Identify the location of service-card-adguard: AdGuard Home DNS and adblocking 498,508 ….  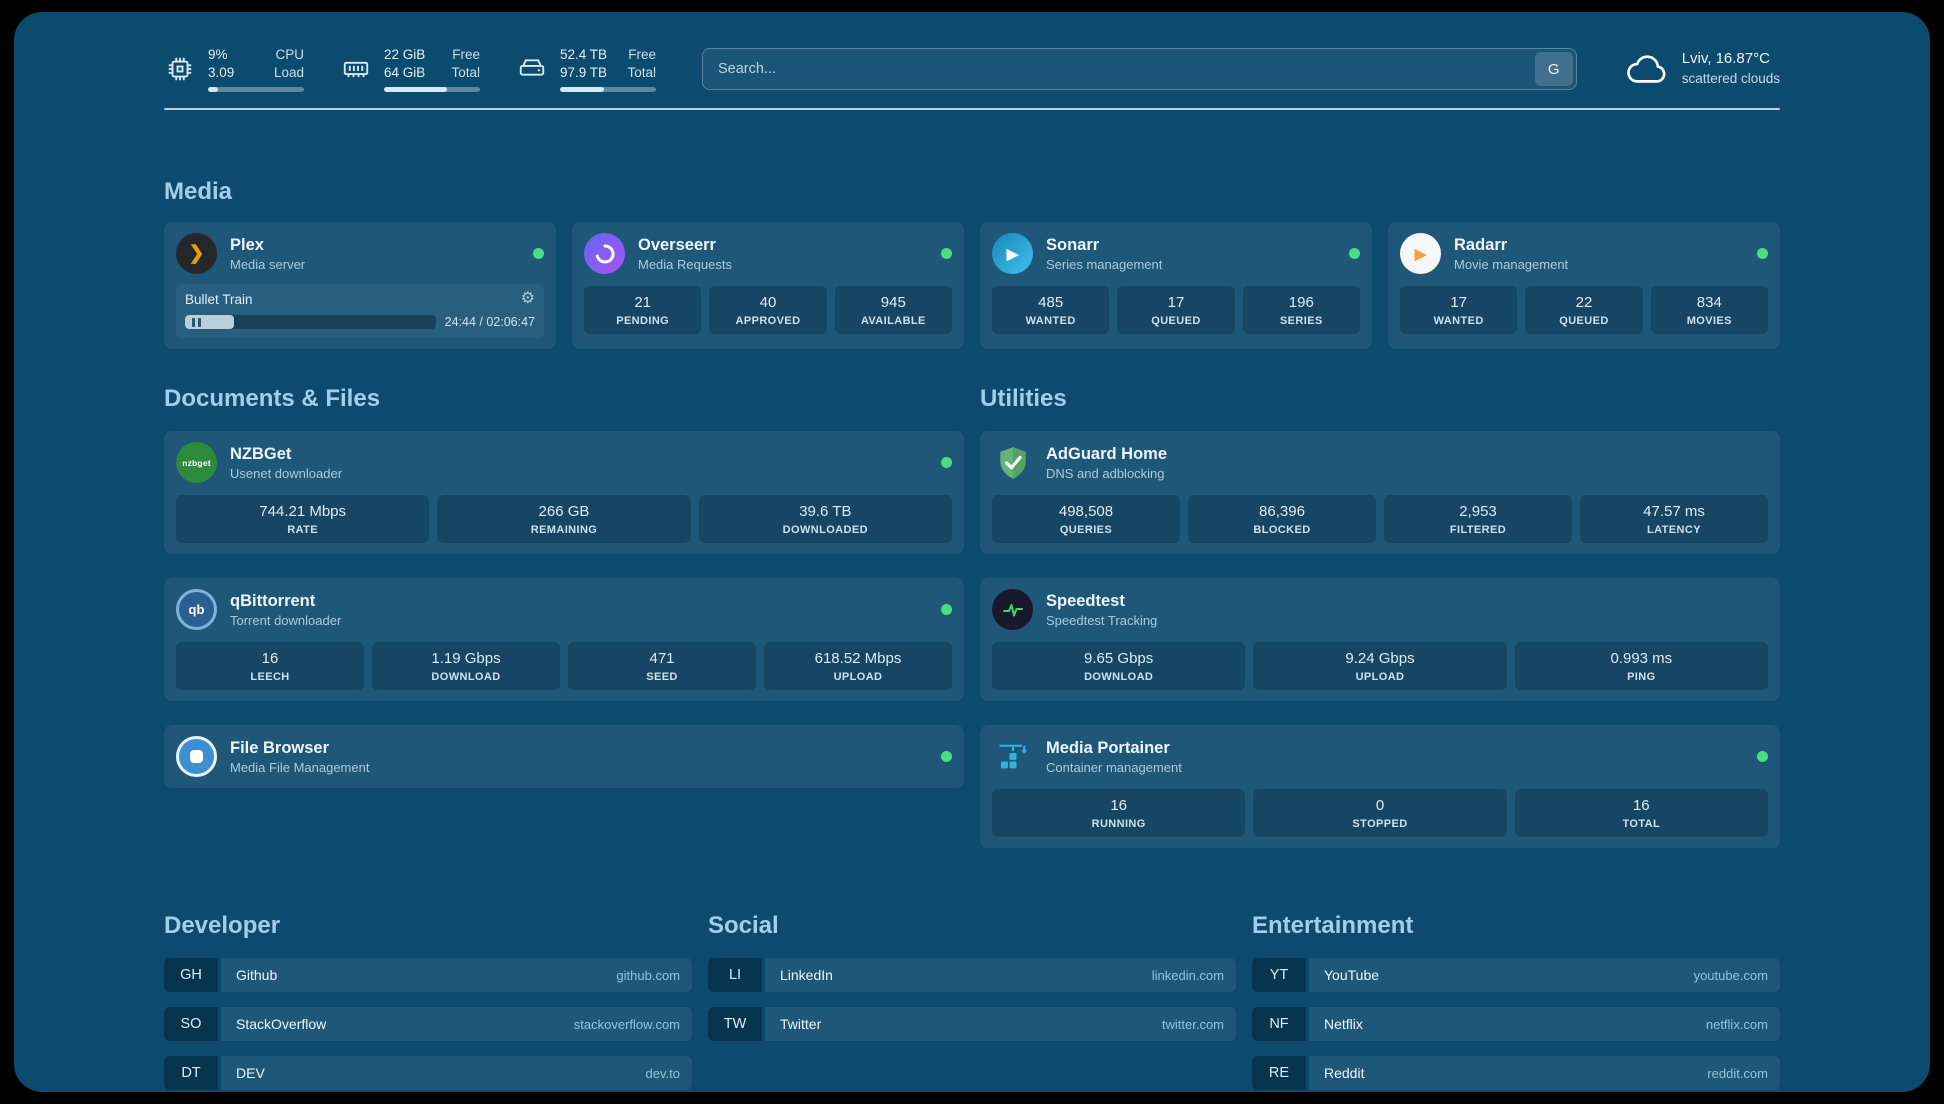
(1380, 492).